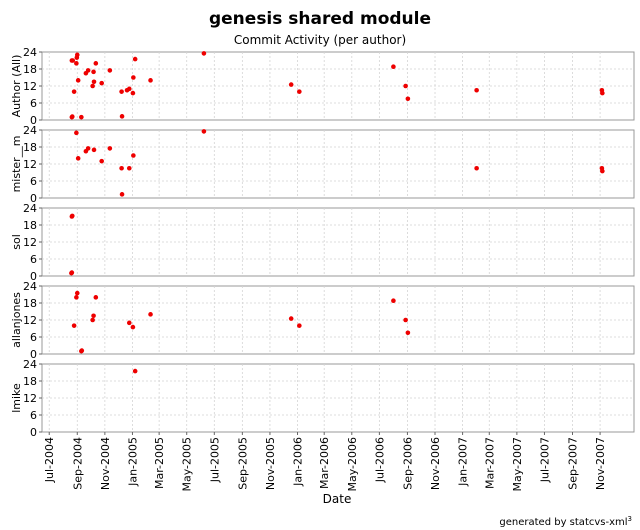 This screenshot has height=530, width=640. What do you see at coordinates (16, 320) in the screenshot?
I see `y-axis-label: allanjones` at bounding box center [16, 320].